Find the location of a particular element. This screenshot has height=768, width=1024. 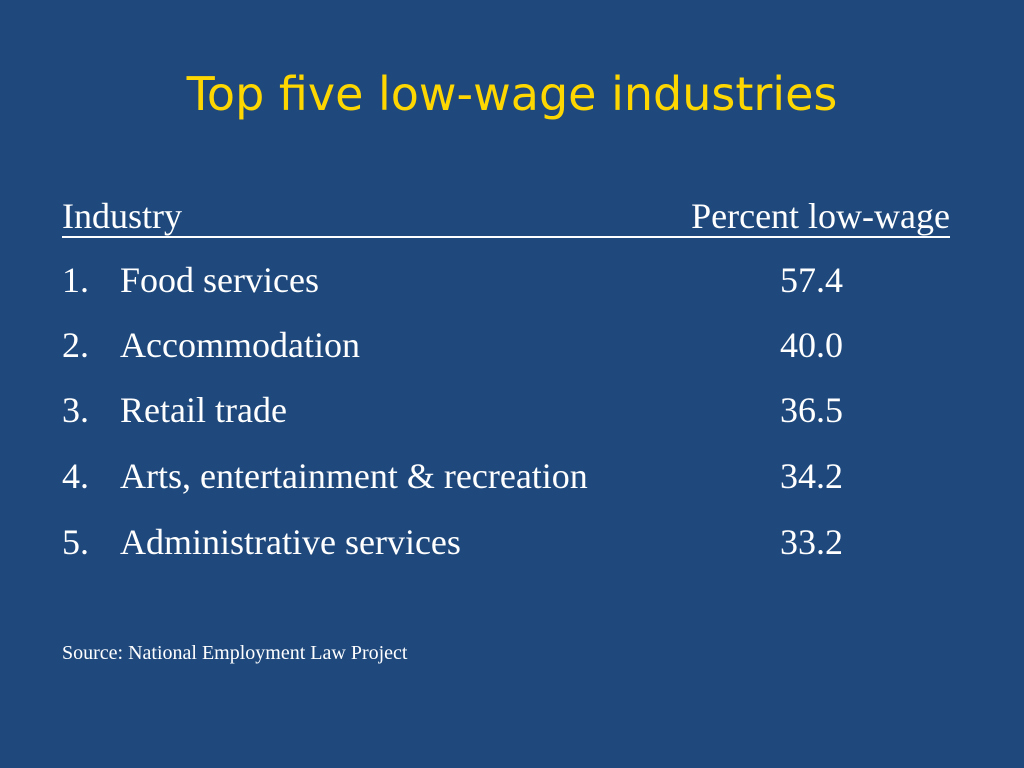

row-percent: 34.2 is located at coordinates (811, 476).